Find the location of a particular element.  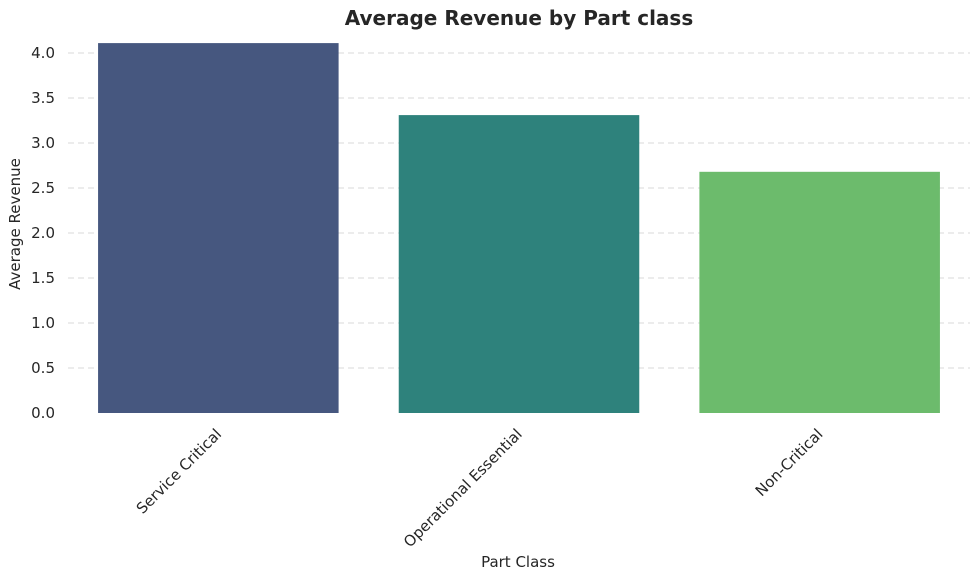

chart-title: Average Revenue by Part class is located at coordinates (519, 18).